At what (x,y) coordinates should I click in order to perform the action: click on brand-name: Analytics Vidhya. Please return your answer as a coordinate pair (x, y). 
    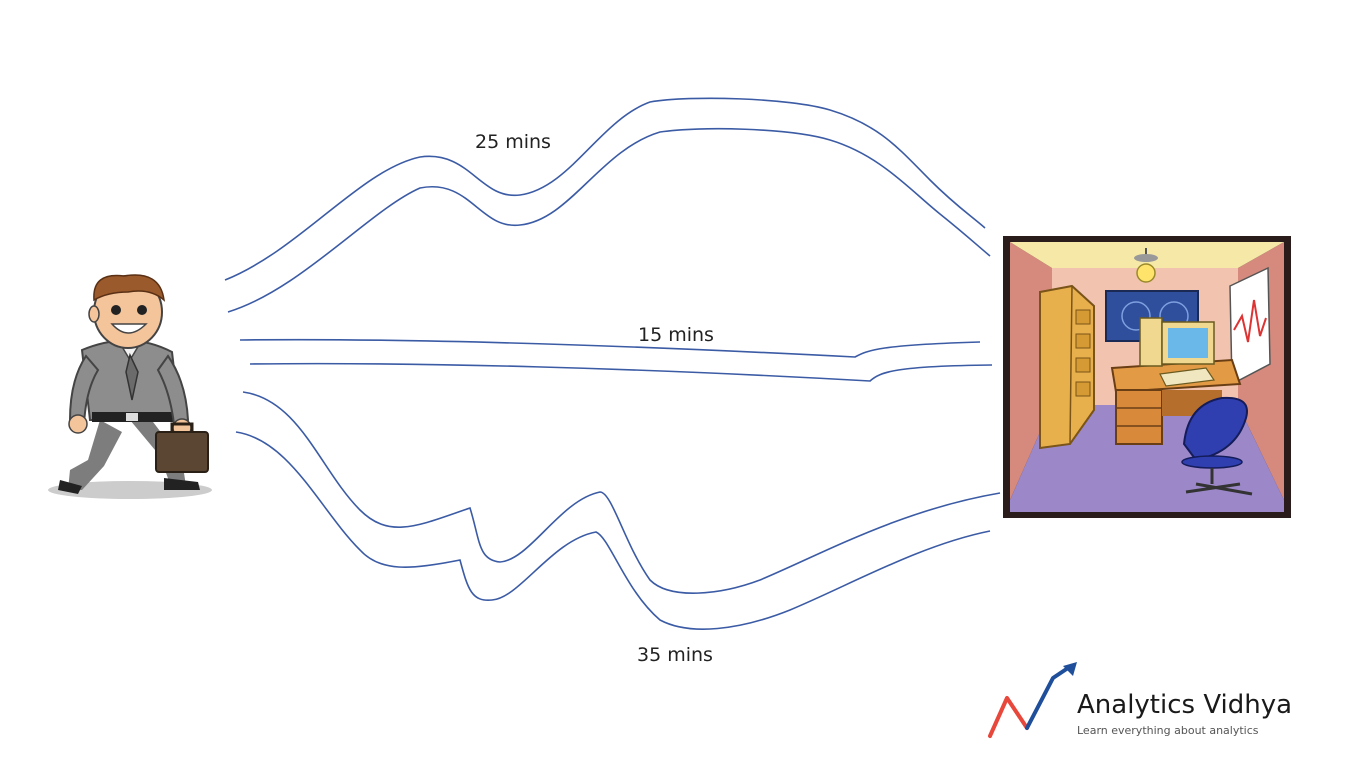
    Looking at the image, I should click on (1185, 705).